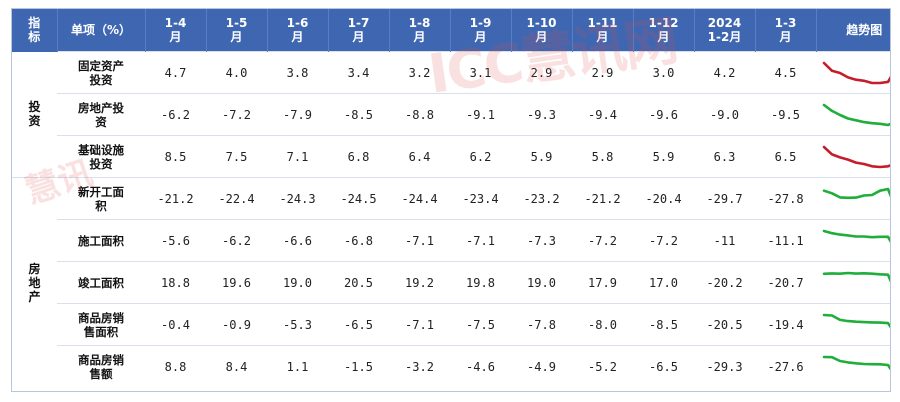  What do you see at coordinates (541, 366) in the screenshot?
I see `value-cell: -4.9` at bounding box center [541, 366].